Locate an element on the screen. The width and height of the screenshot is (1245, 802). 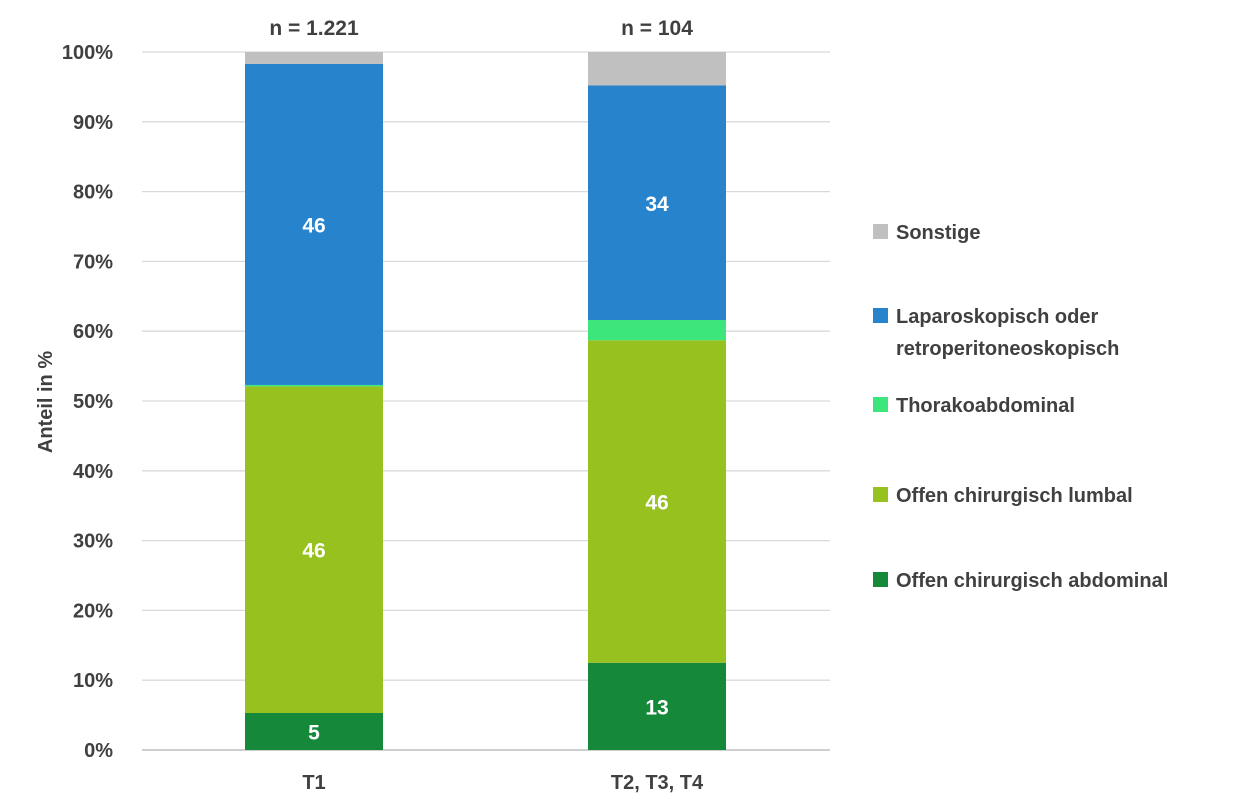
legend-item: Thorakoabdominal is located at coordinates (974, 406).